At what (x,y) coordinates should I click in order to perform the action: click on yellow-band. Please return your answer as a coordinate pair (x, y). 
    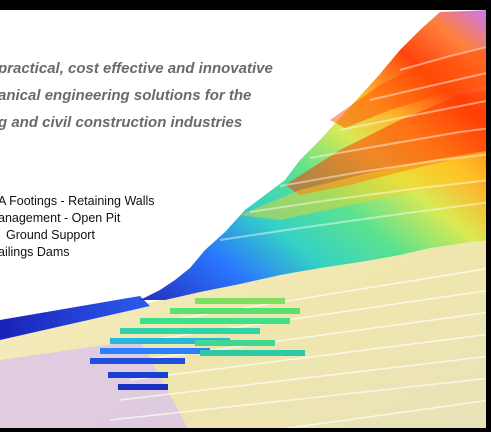
    Looking at the image, I should click on (365, 185).